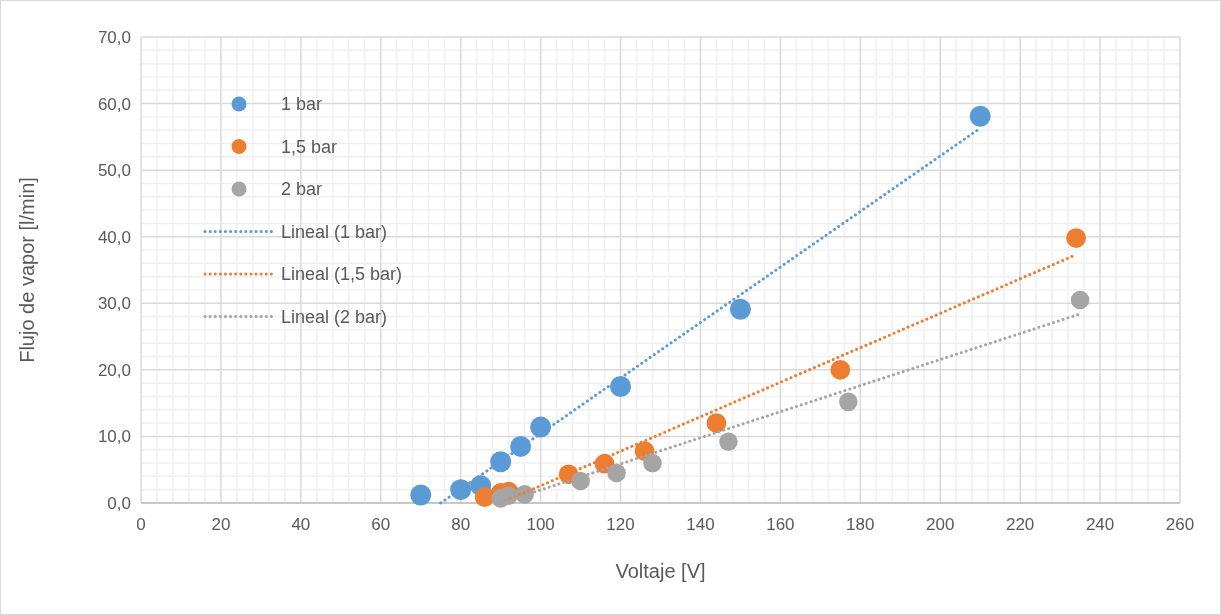 This screenshot has width=1221, height=615. What do you see at coordinates (114, 104) in the screenshot?
I see `y-tick-label: 60,0` at bounding box center [114, 104].